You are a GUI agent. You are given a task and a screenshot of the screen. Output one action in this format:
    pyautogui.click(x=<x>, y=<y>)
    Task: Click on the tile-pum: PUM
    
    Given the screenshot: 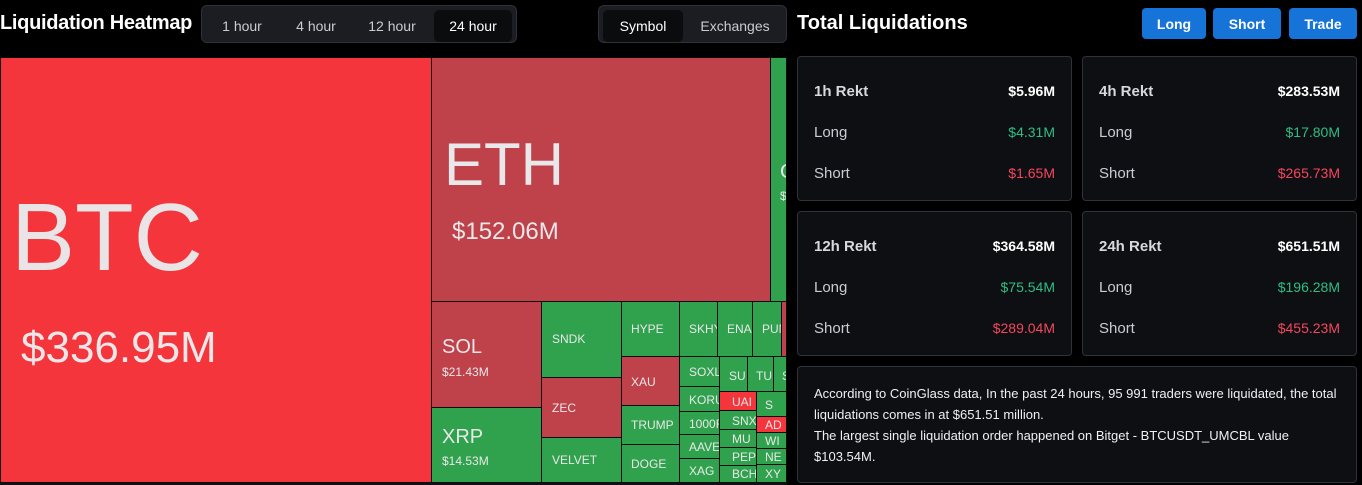 What is the action you would take?
    pyautogui.click(x=767, y=329)
    